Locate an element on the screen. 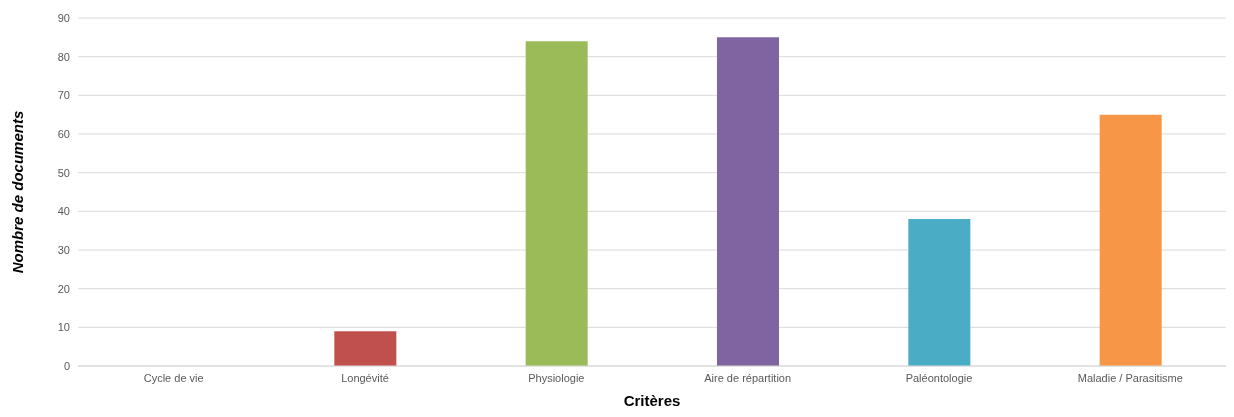 The image size is (1234, 417). y-axis-title: Nombre de documents is located at coordinates (18, 192).